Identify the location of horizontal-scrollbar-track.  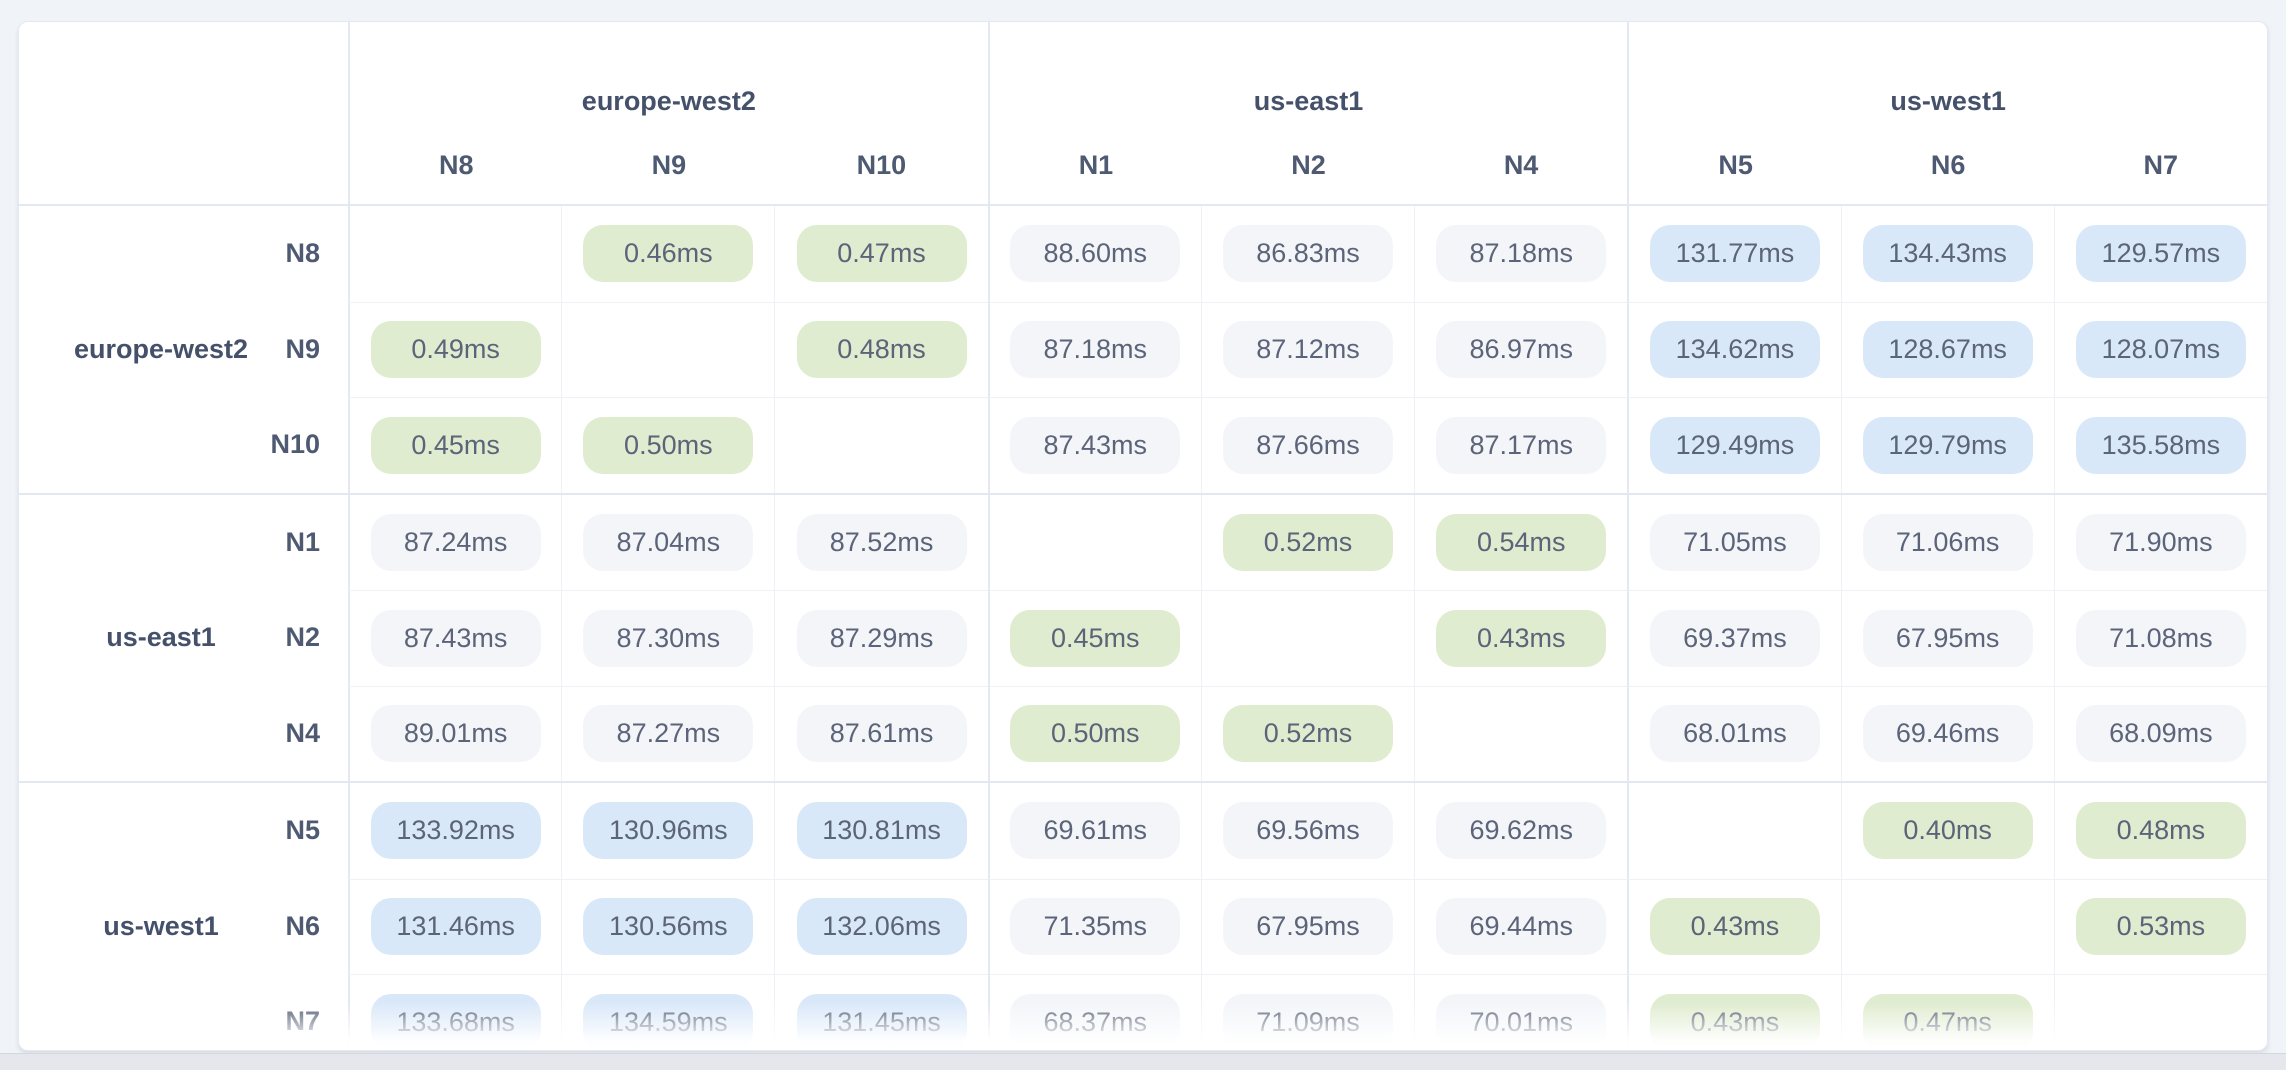
(1143, 1061).